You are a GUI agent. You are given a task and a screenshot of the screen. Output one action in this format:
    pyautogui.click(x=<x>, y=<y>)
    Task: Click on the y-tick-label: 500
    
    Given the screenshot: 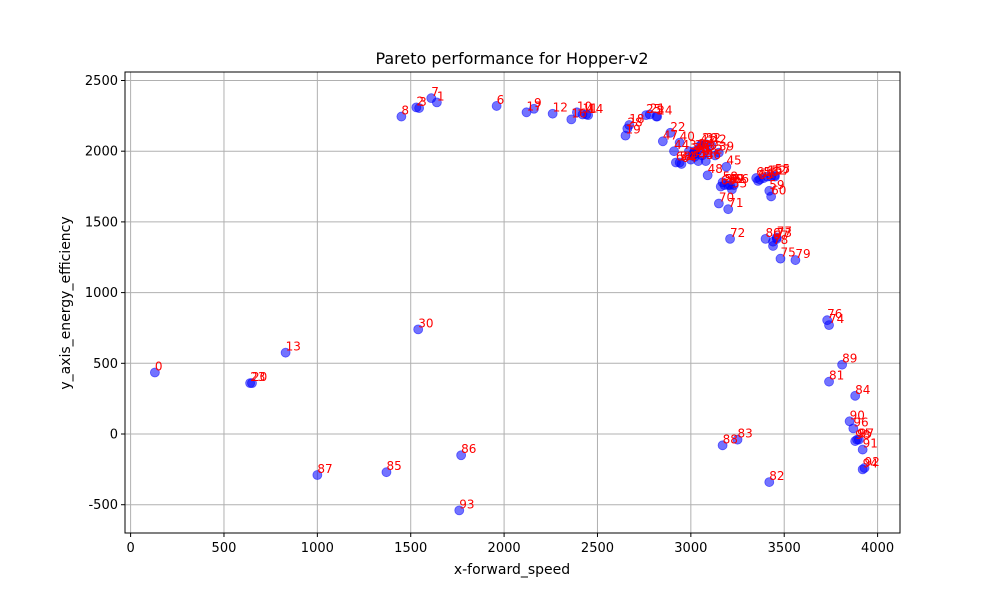 What is the action you would take?
    pyautogui.click(x=105, y=364)
    